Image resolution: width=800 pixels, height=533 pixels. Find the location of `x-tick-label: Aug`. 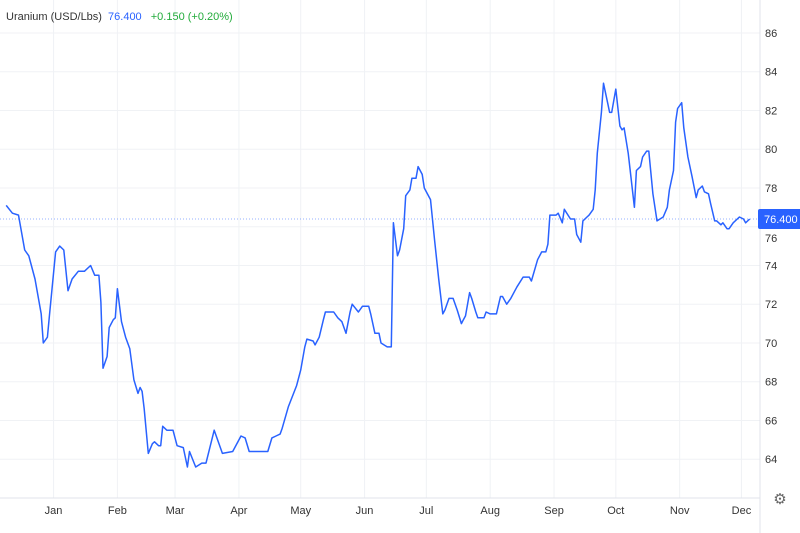

x-tick-label: Aug is located at coordinates (490, 511).